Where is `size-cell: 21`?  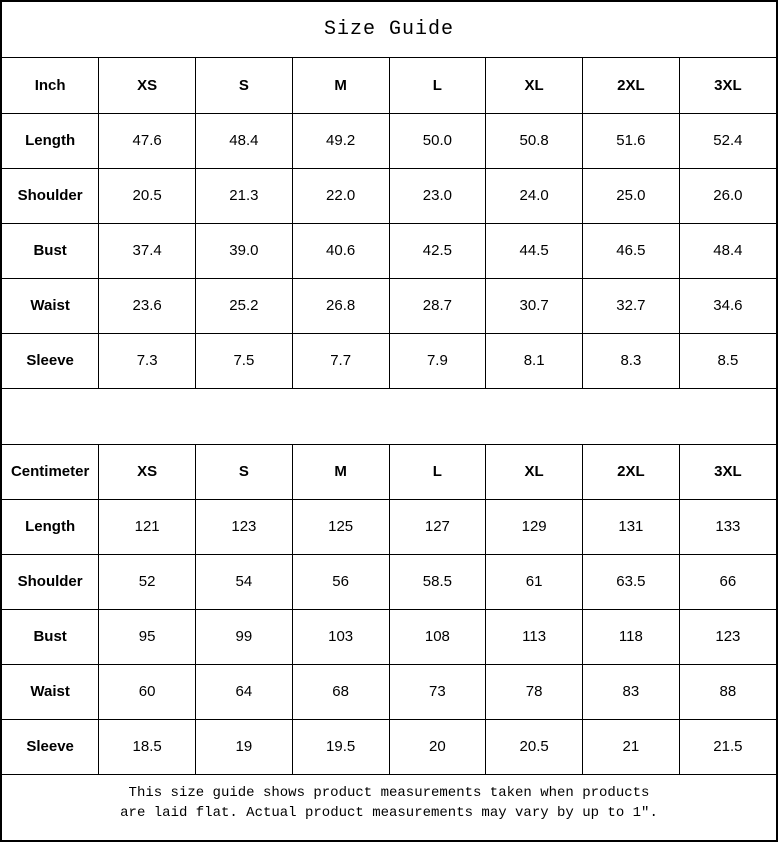 size-cell: 21 is located at coordinates (631, 746).